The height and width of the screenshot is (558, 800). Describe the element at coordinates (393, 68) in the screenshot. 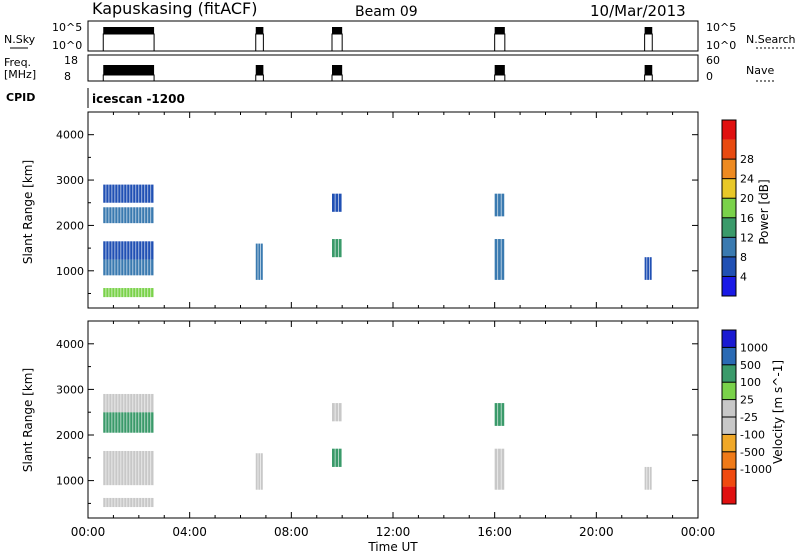

I see `freq-panel-frame` at that location.